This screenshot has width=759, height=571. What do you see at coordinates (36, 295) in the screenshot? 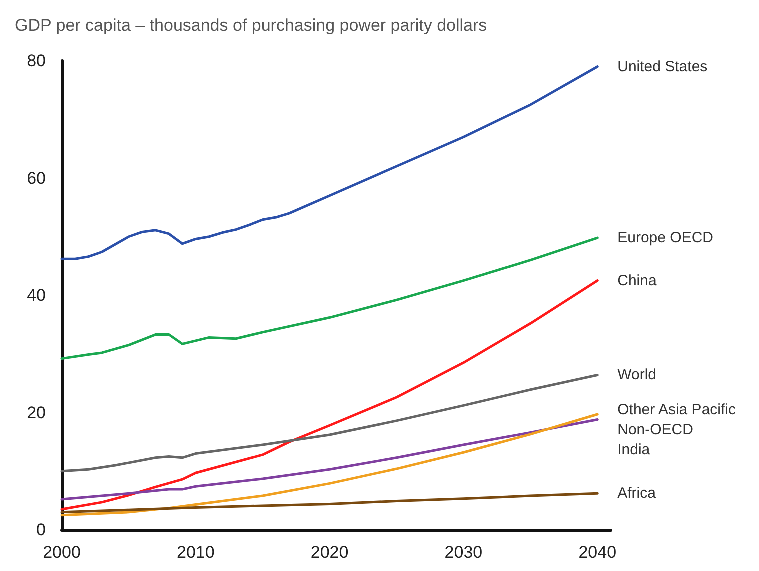
I see `y-tick-label: 40` at bounding box center [36, 295].